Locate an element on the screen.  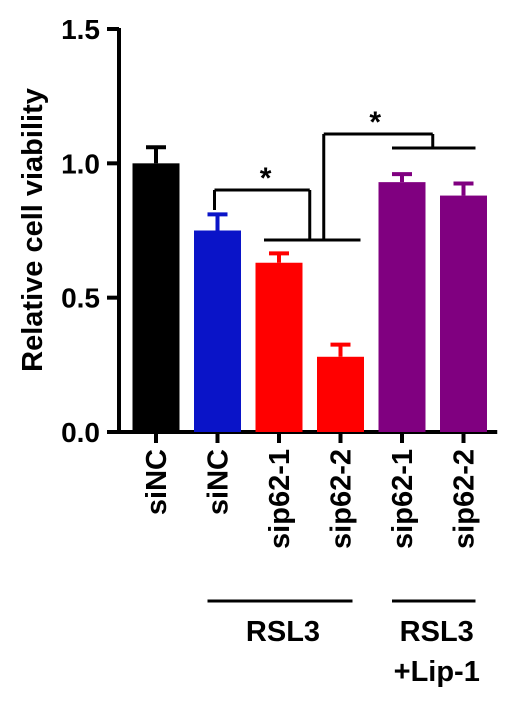
group-labels: RSL3 RSL3 +Lip-1 is located at coordinates (343, 643).